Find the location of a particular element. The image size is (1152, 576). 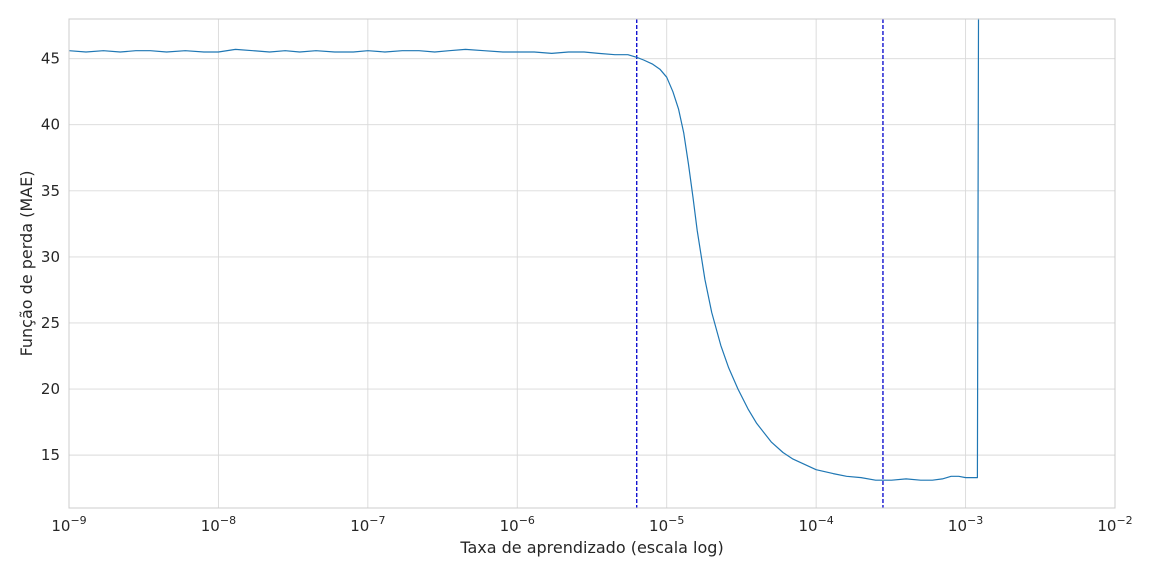

x-tick-label: 10⁻⁷ is located at coordinates (367, 524).